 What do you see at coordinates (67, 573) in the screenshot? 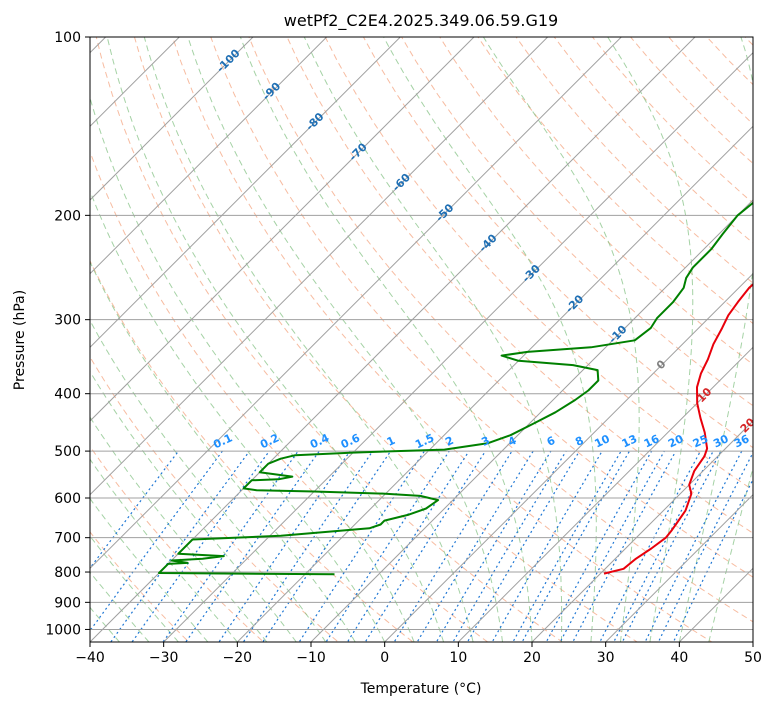
I see `y-tick-label: 800` at bounding box center [67, 573].